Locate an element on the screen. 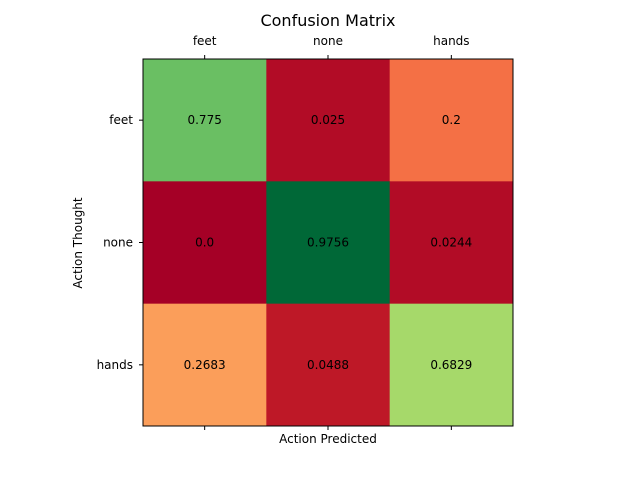  cell-value-label: 0.775 is located at coordinates (204, 120).